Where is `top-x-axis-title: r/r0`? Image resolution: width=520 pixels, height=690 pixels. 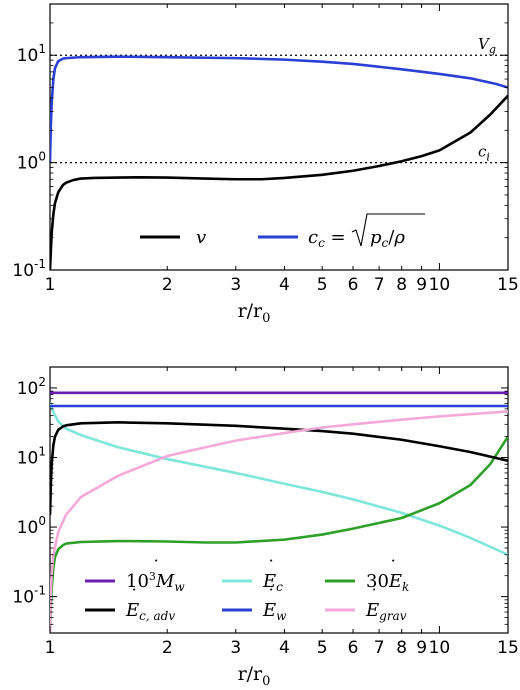
top-x-axis-title: r/r0 is located at coordinates (254, 313).